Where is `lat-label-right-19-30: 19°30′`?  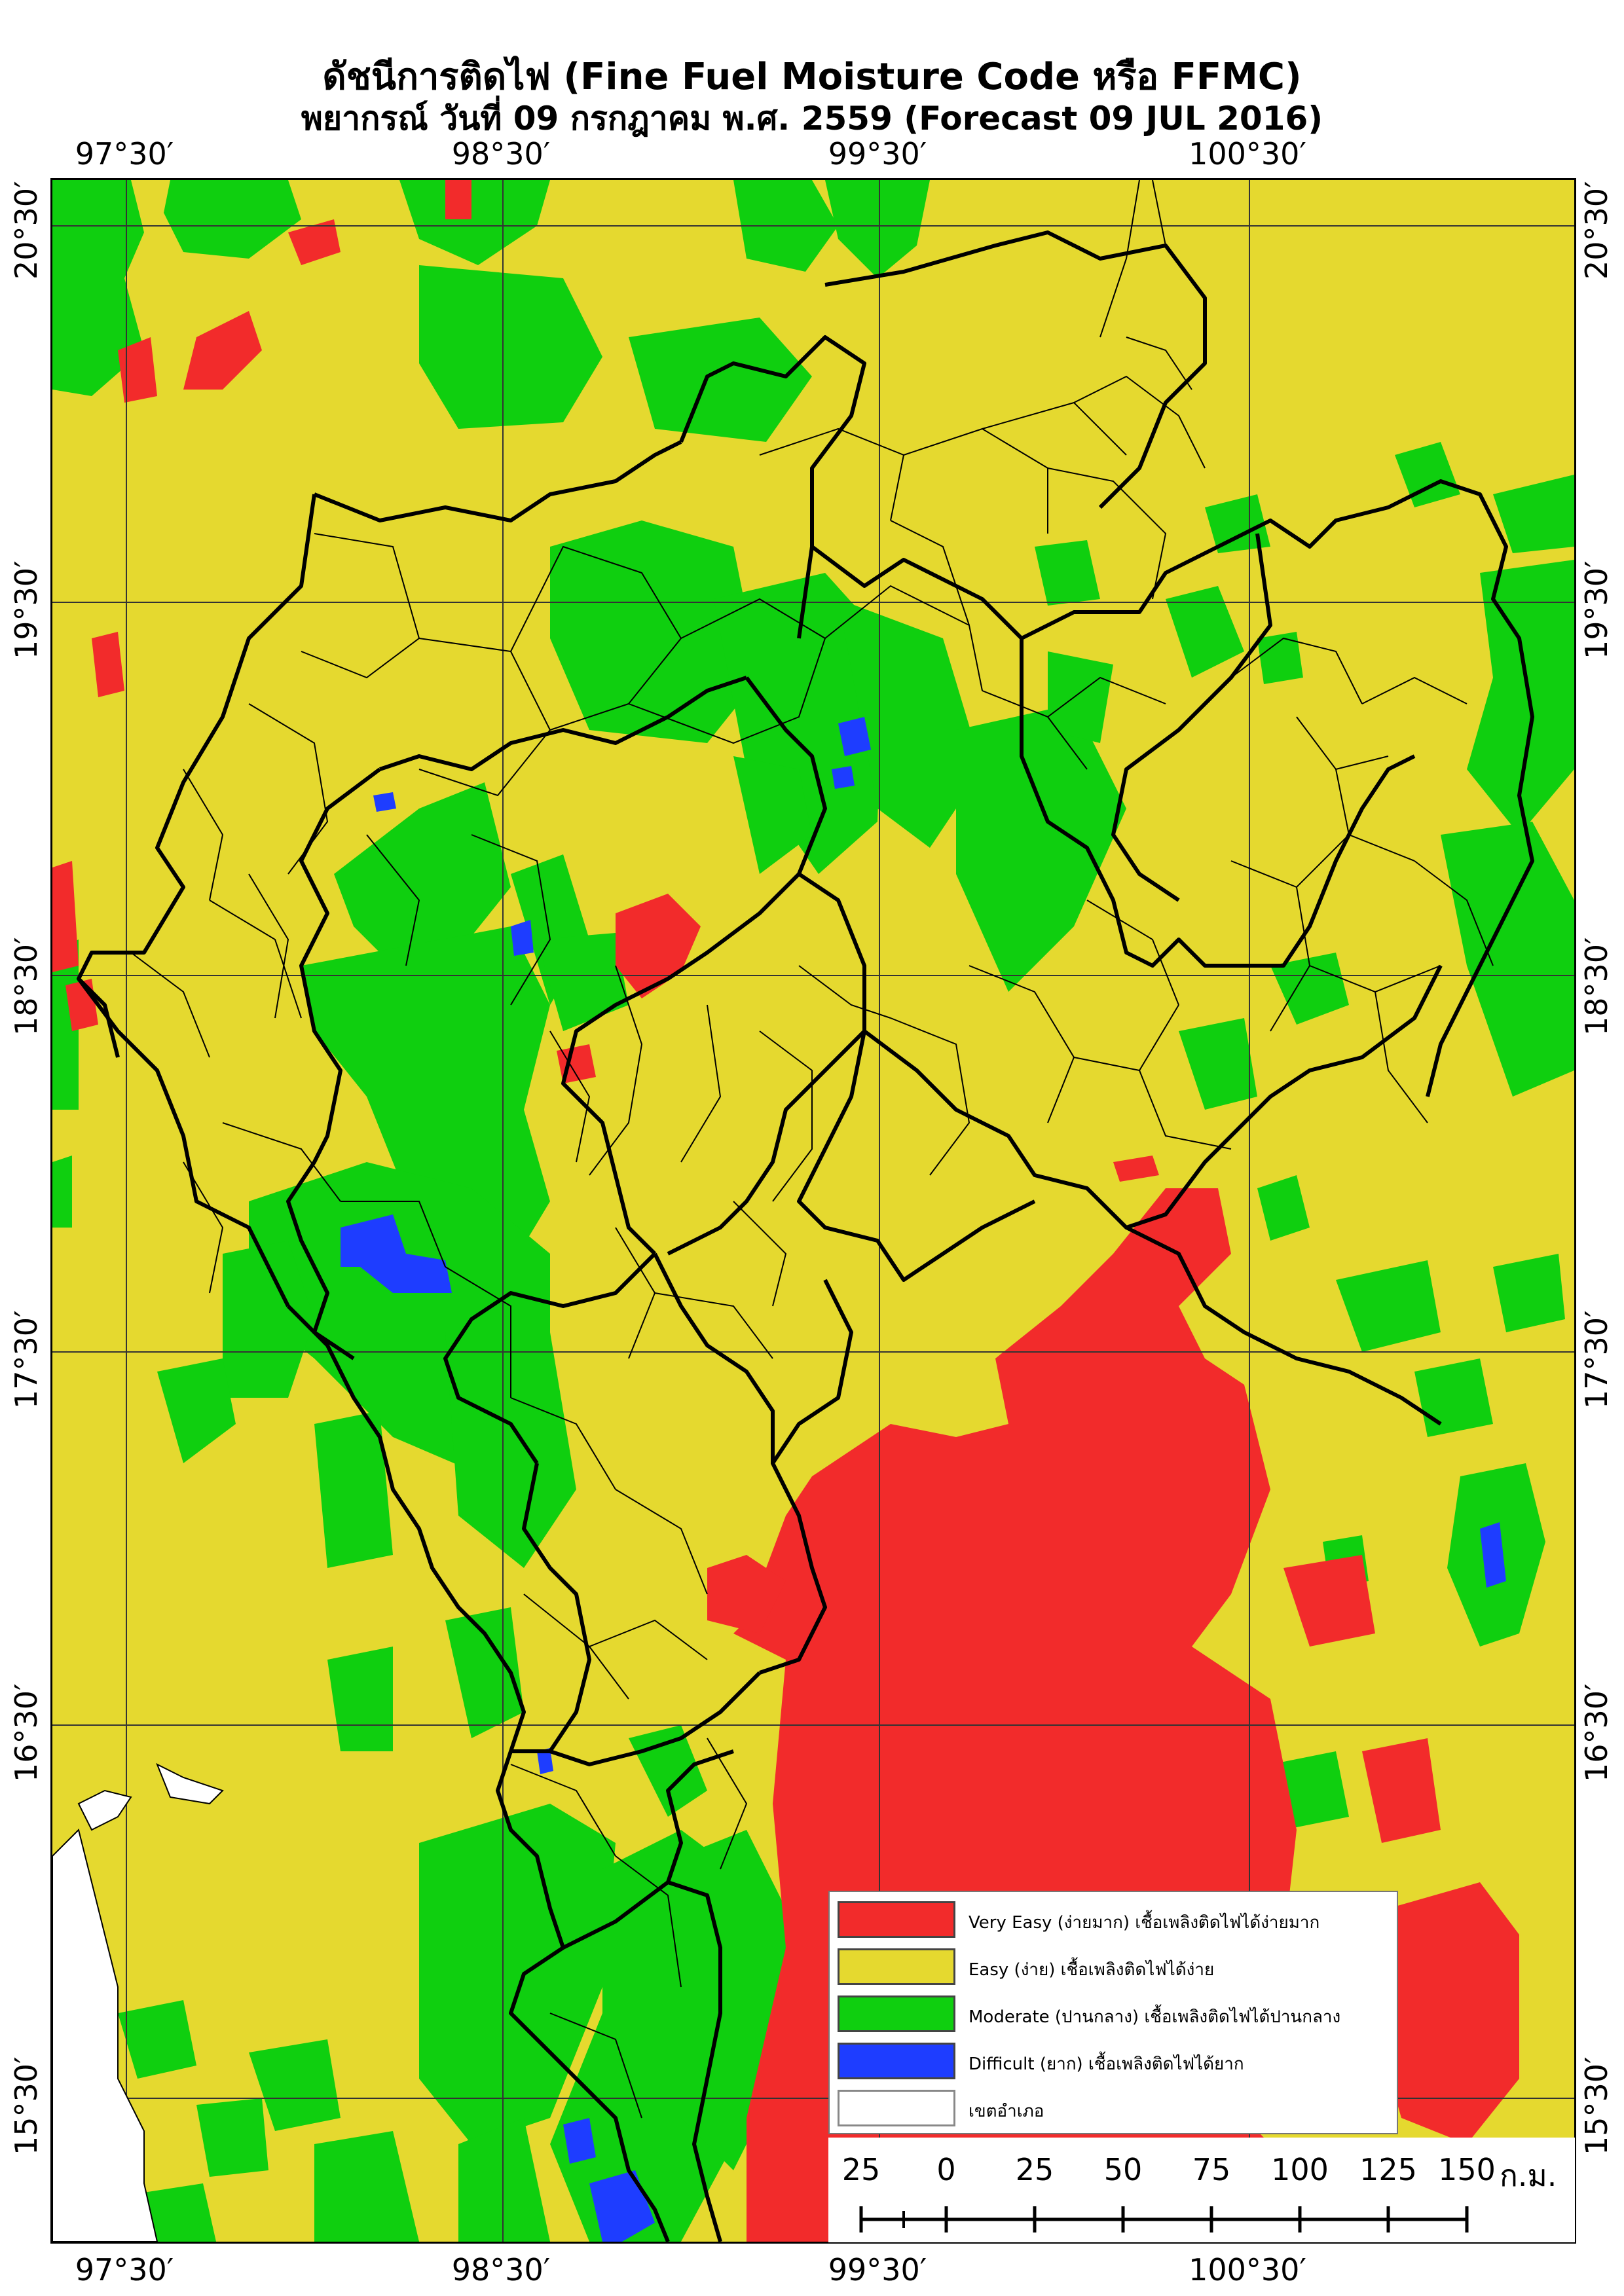
lat-label-right-19-30: 19°30′ is located at coordinates (1596, 609).